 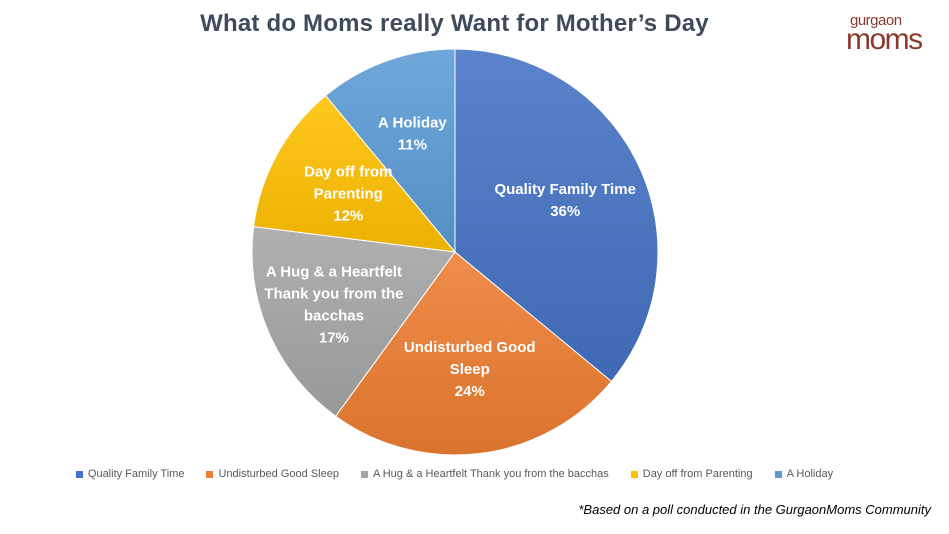 I want to click on logo-text-top: gurgaon, so click(x=876, y=20).